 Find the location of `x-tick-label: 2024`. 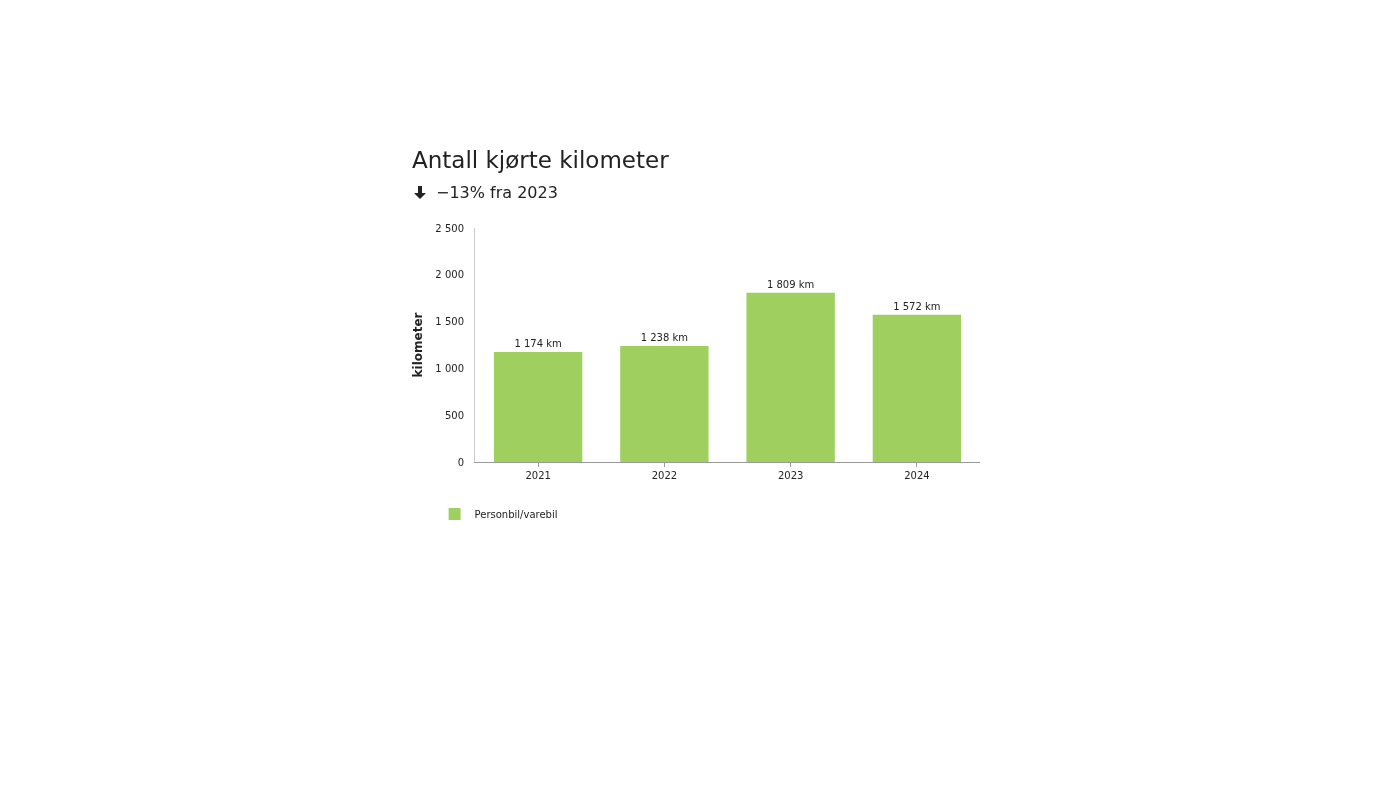

x-tick-label: 2024 is located at coordinates (917, 475).